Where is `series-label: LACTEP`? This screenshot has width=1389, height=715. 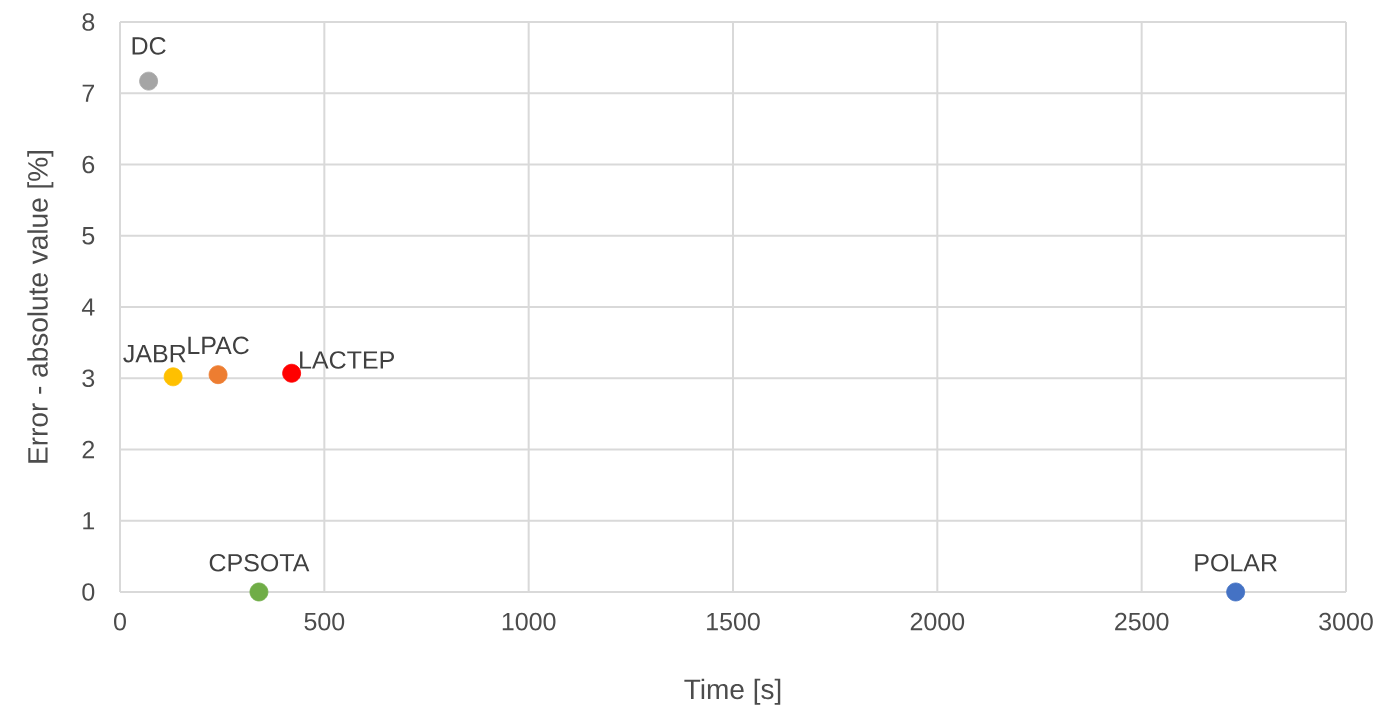 series-label: LACTEP is located at coordinates (347, 360).